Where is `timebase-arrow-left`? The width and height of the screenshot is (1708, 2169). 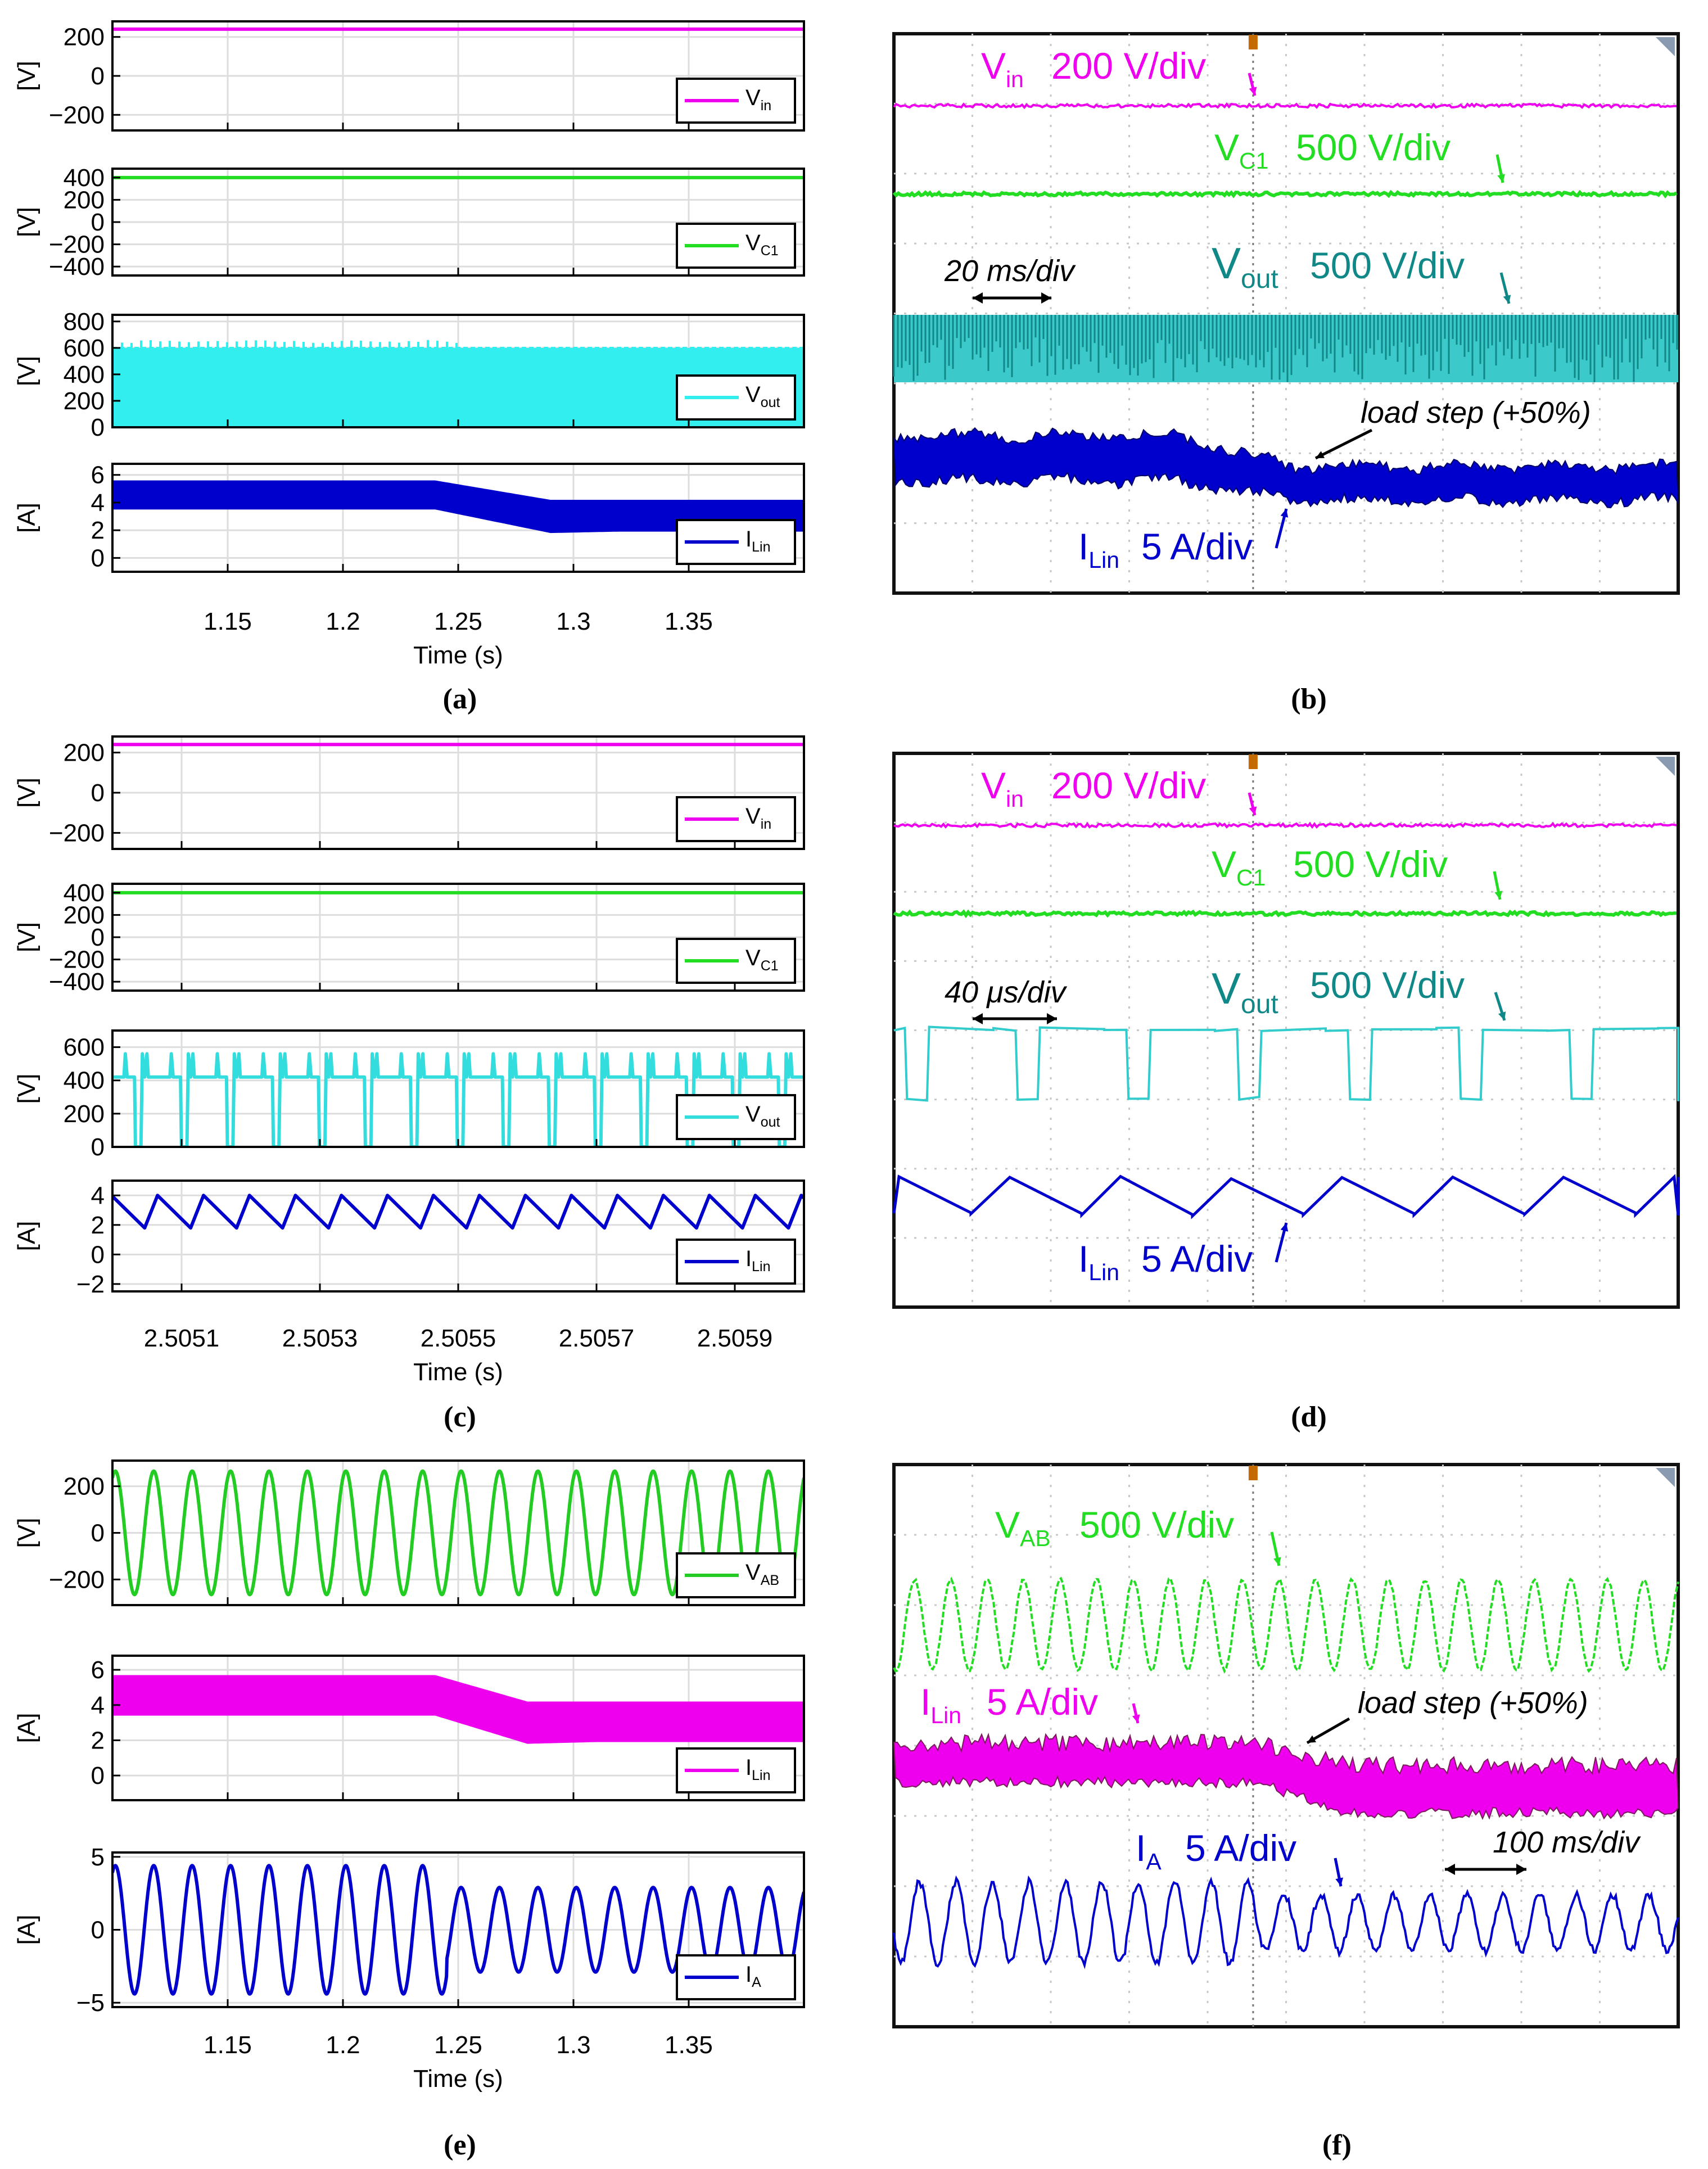 timebase-arrow-left is located at coordinates (978, 298).